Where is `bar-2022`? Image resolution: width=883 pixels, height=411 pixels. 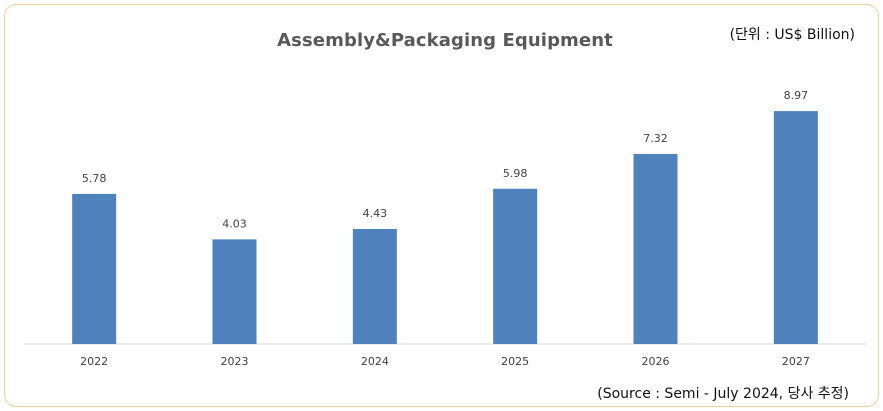 bar-2022 is located at coordinates (94, 268).